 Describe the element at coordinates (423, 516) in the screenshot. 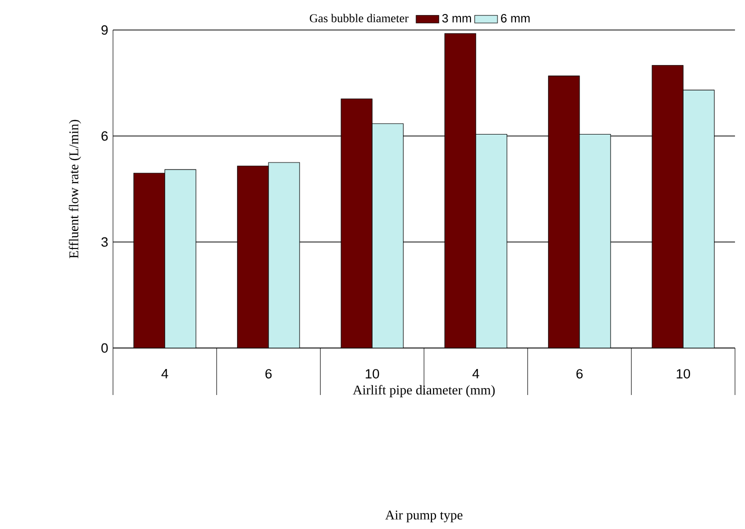

I see `text: Air pump type` at that location.